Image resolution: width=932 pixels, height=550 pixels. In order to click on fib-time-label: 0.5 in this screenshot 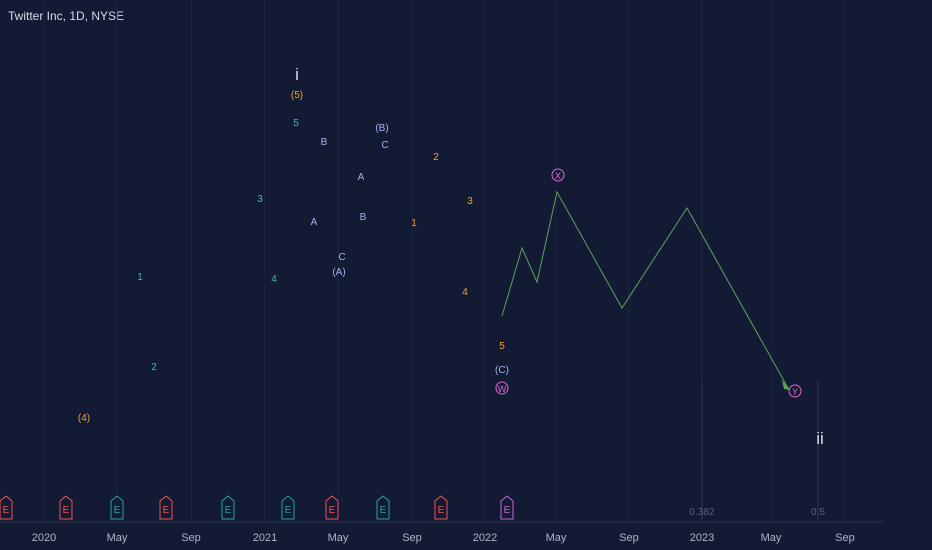, I will do `click(818, 512)`.